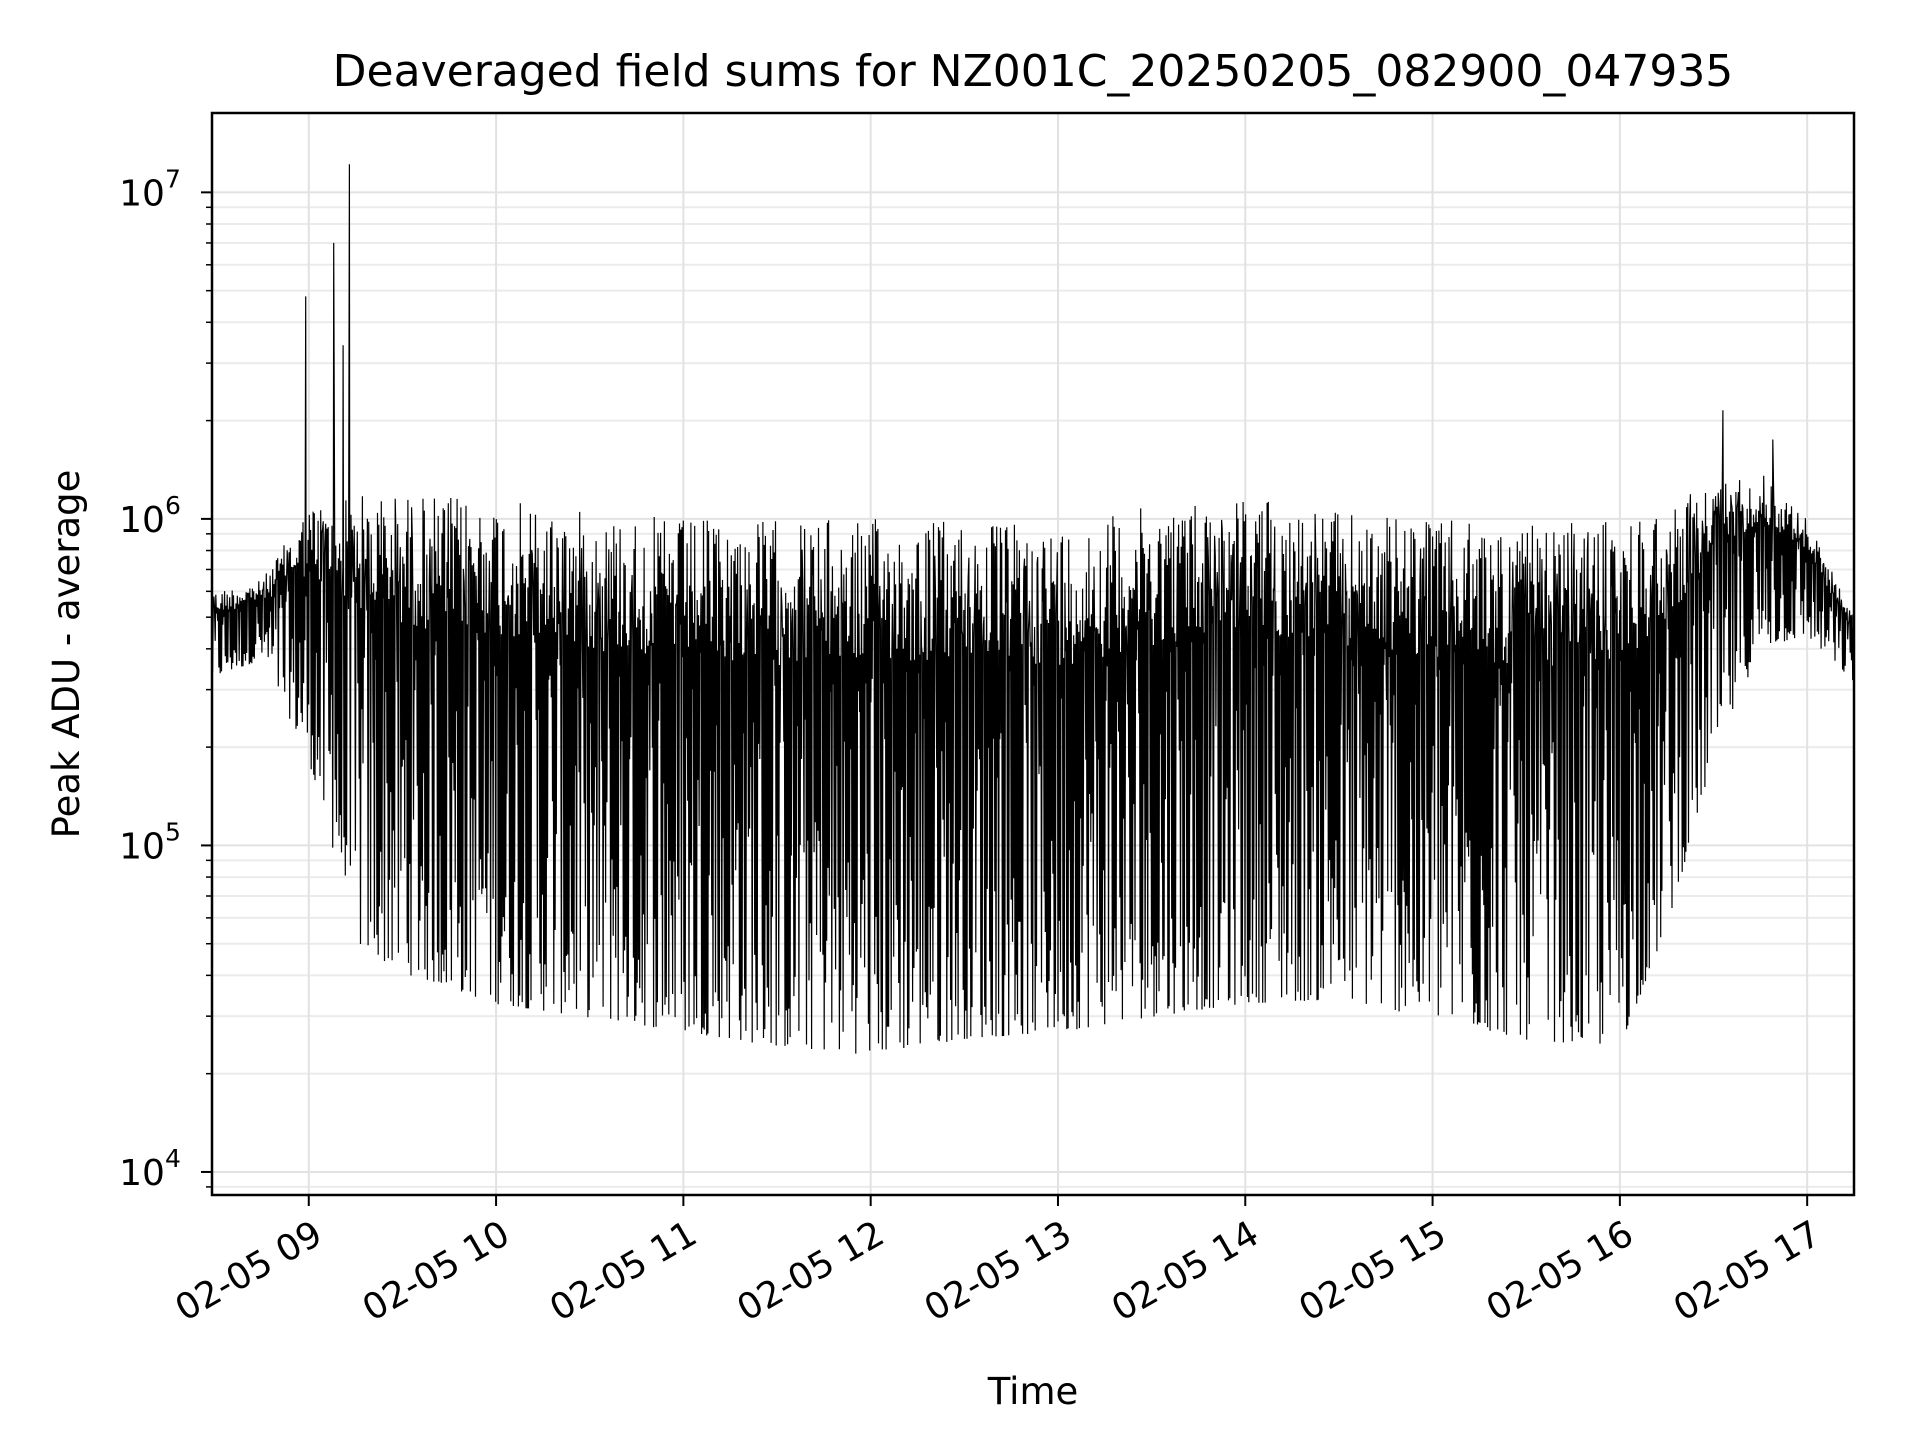 The image size is (1920, 1440). I want to click on x-axis-label: Time, so click(1033, 1391).